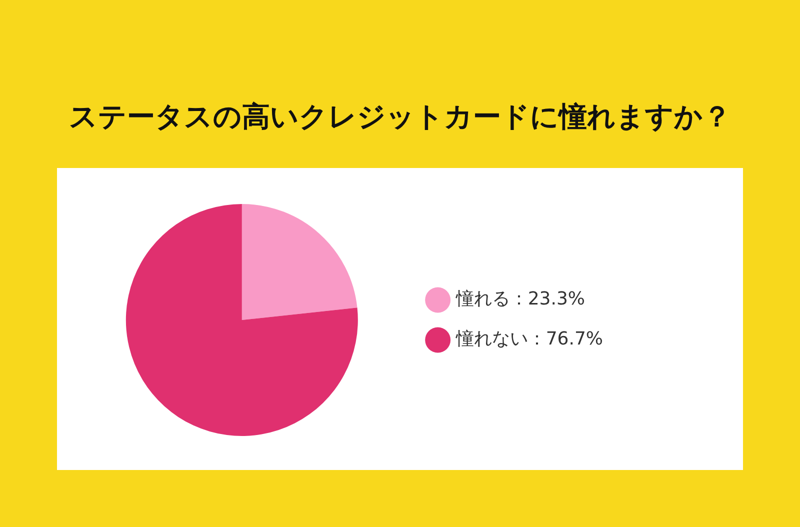 Image resolution: width=800 pixels, height=527 pixels. What do you see at coordinates (529, 339) in the screenshot?
I see `legend-label: 憧れない：76.7%` at bounding box center [529, 339].